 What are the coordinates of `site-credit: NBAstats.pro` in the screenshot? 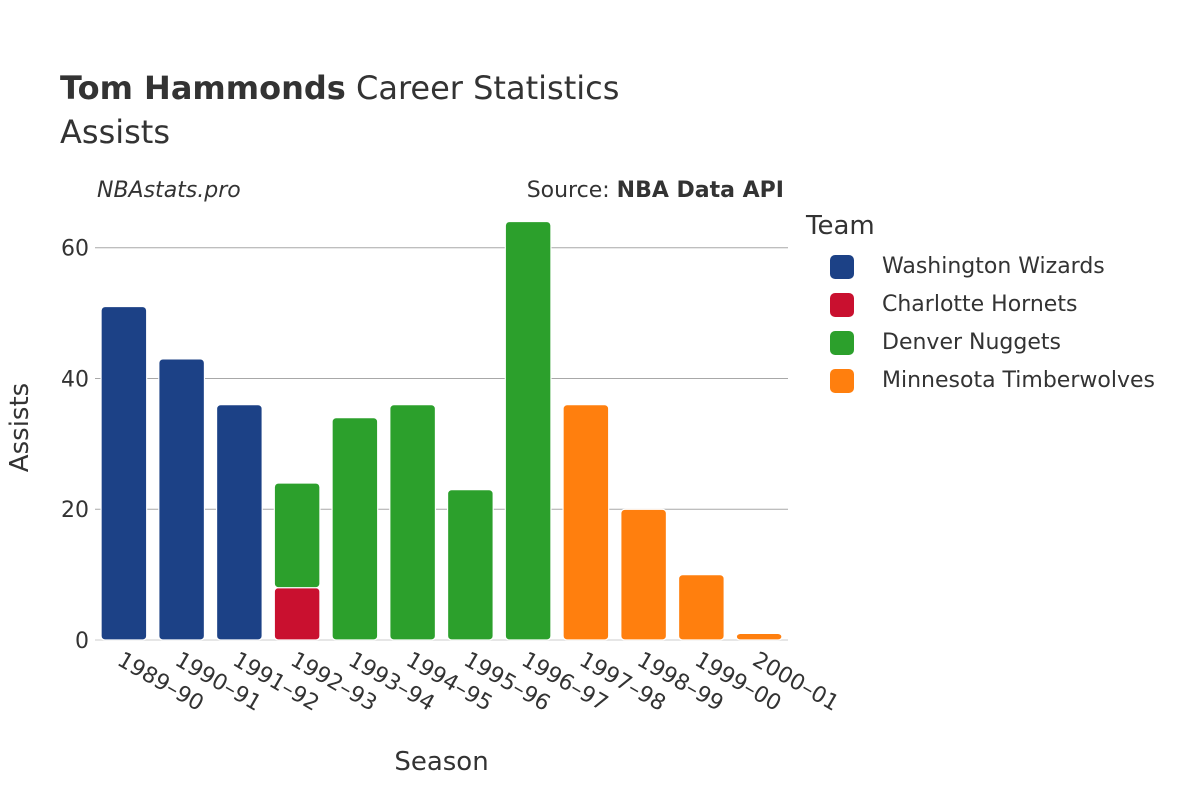 It's located at (169, 190).